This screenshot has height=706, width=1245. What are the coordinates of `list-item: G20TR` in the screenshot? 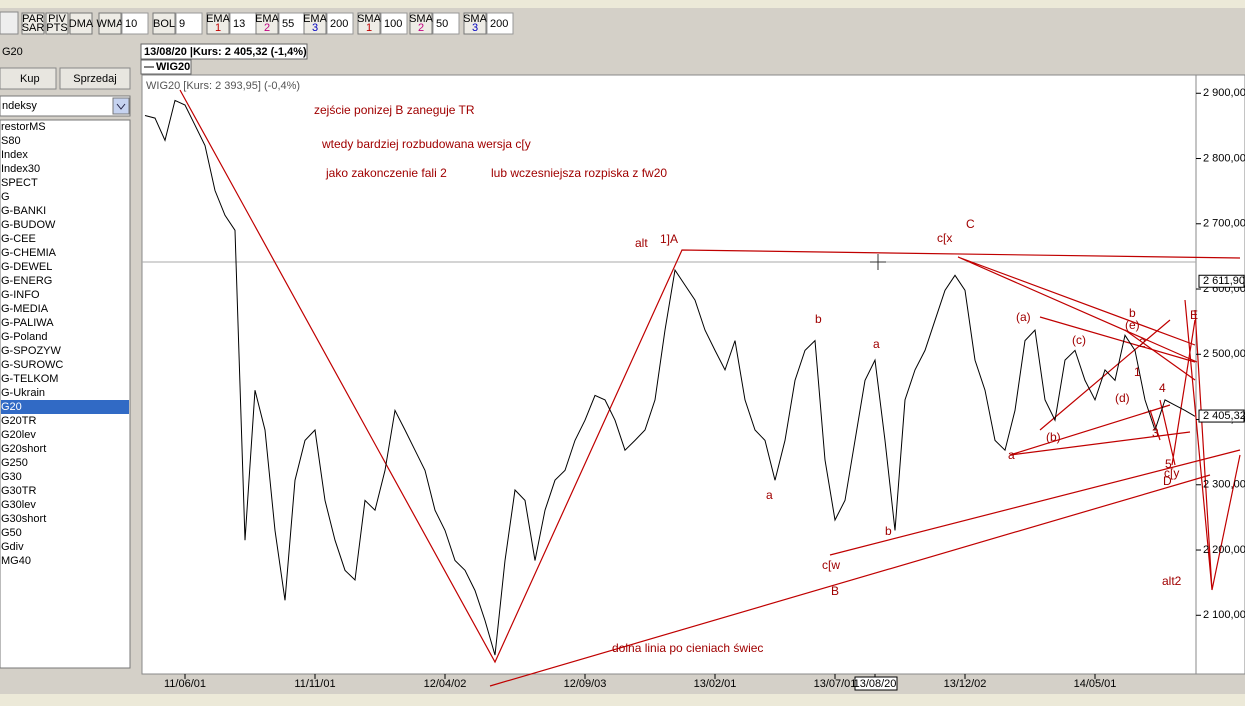 It's located at (19, 421).